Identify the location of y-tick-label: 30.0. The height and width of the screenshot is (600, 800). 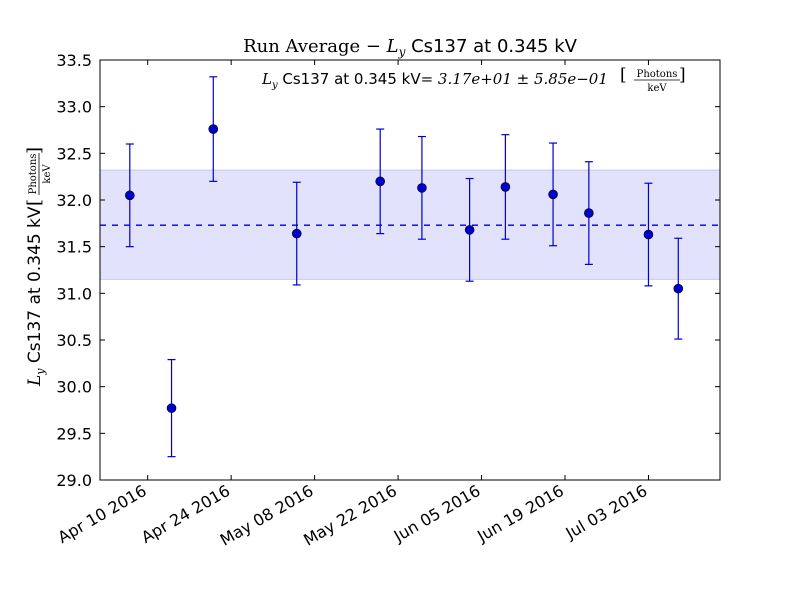
(74, 387).